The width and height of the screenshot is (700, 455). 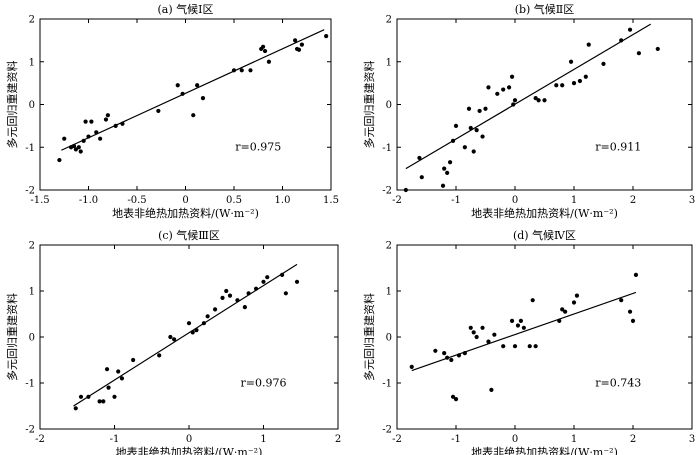 What do you see at coordinates (692, 439) in the screenshot?
I see `x-tick-label: 3` at bounding box center [692, 439].